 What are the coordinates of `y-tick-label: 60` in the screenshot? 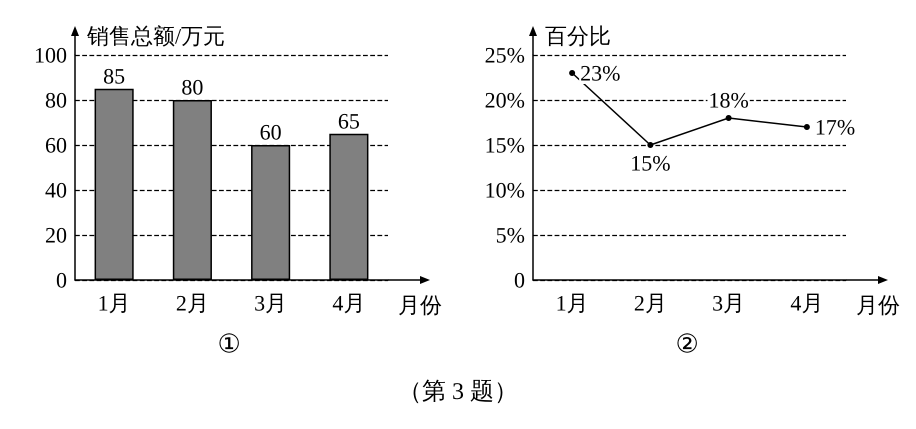 It's located at (56, 145).